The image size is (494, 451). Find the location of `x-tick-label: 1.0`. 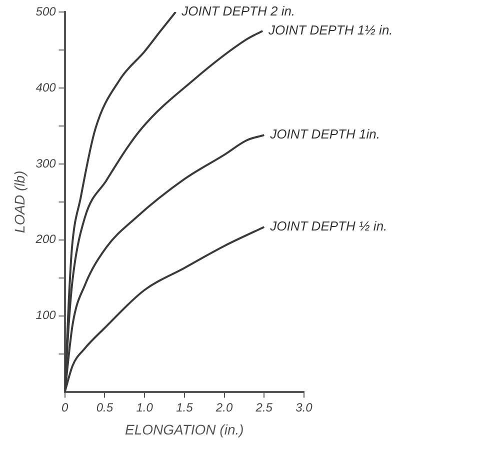

x-tick-label: 1.0 is located at coordinates (145, 407).